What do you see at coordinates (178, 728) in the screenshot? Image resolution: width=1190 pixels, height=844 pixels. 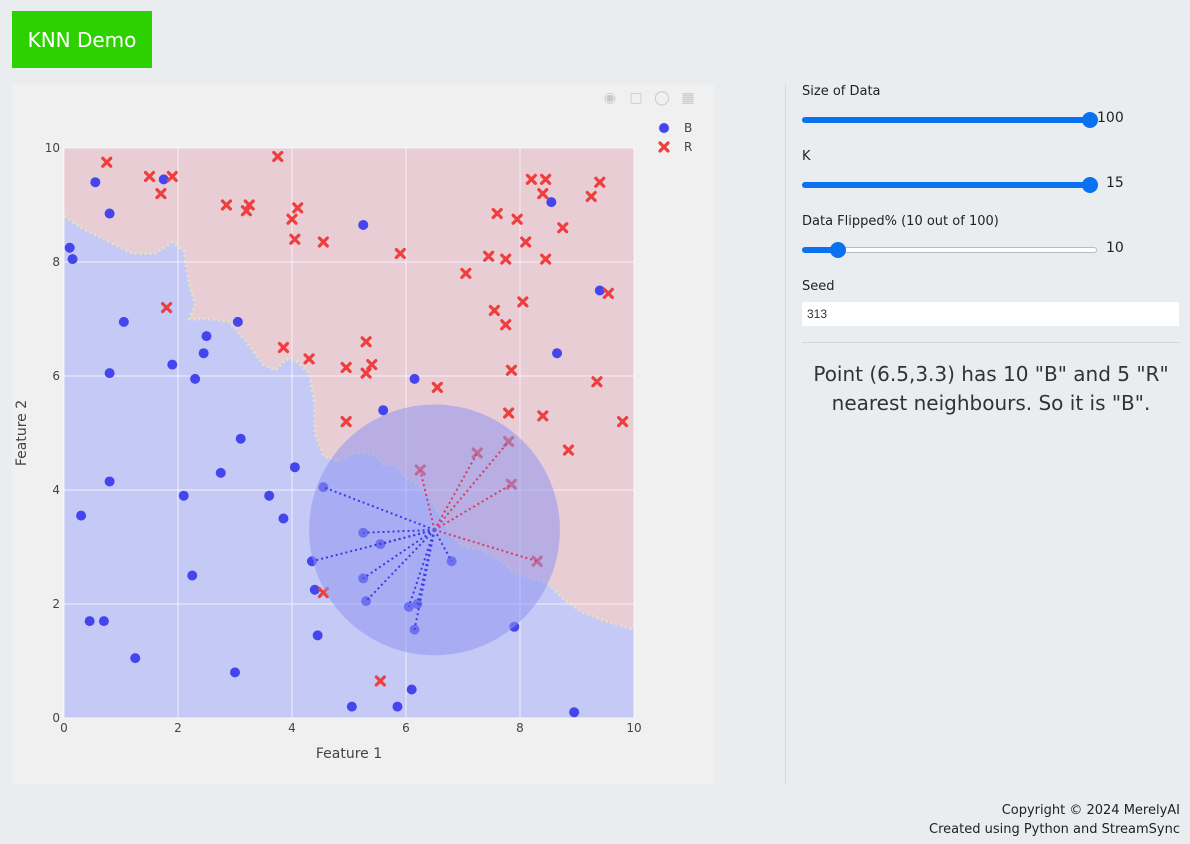 I see `x-tick-label: 2` at bounding box center [178, 728].